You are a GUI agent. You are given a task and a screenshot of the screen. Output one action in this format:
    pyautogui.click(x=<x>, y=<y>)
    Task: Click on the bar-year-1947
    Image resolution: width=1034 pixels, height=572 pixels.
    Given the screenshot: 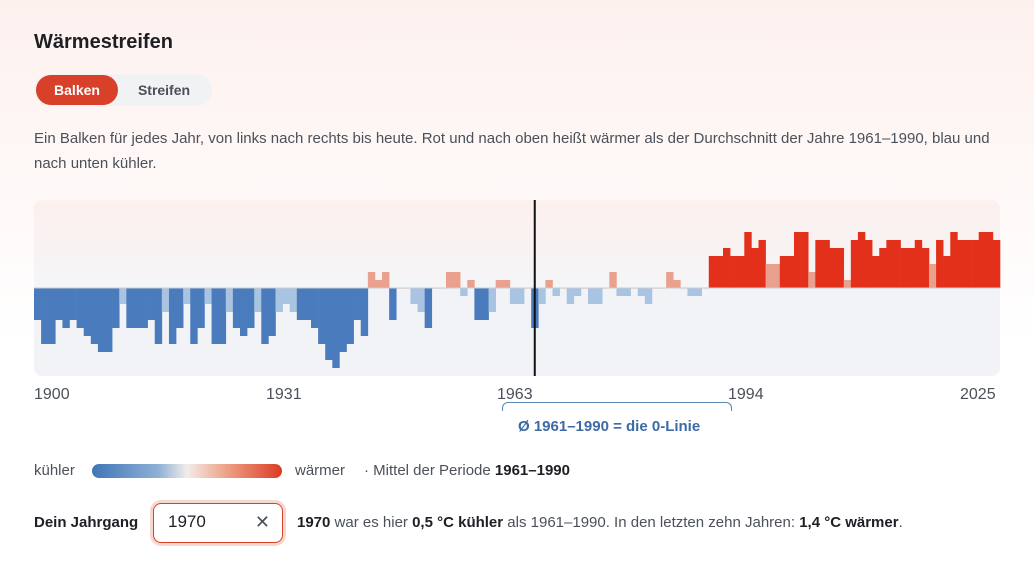 What is the action you would take?
    pyautogui.click(x=371, y=280)
    